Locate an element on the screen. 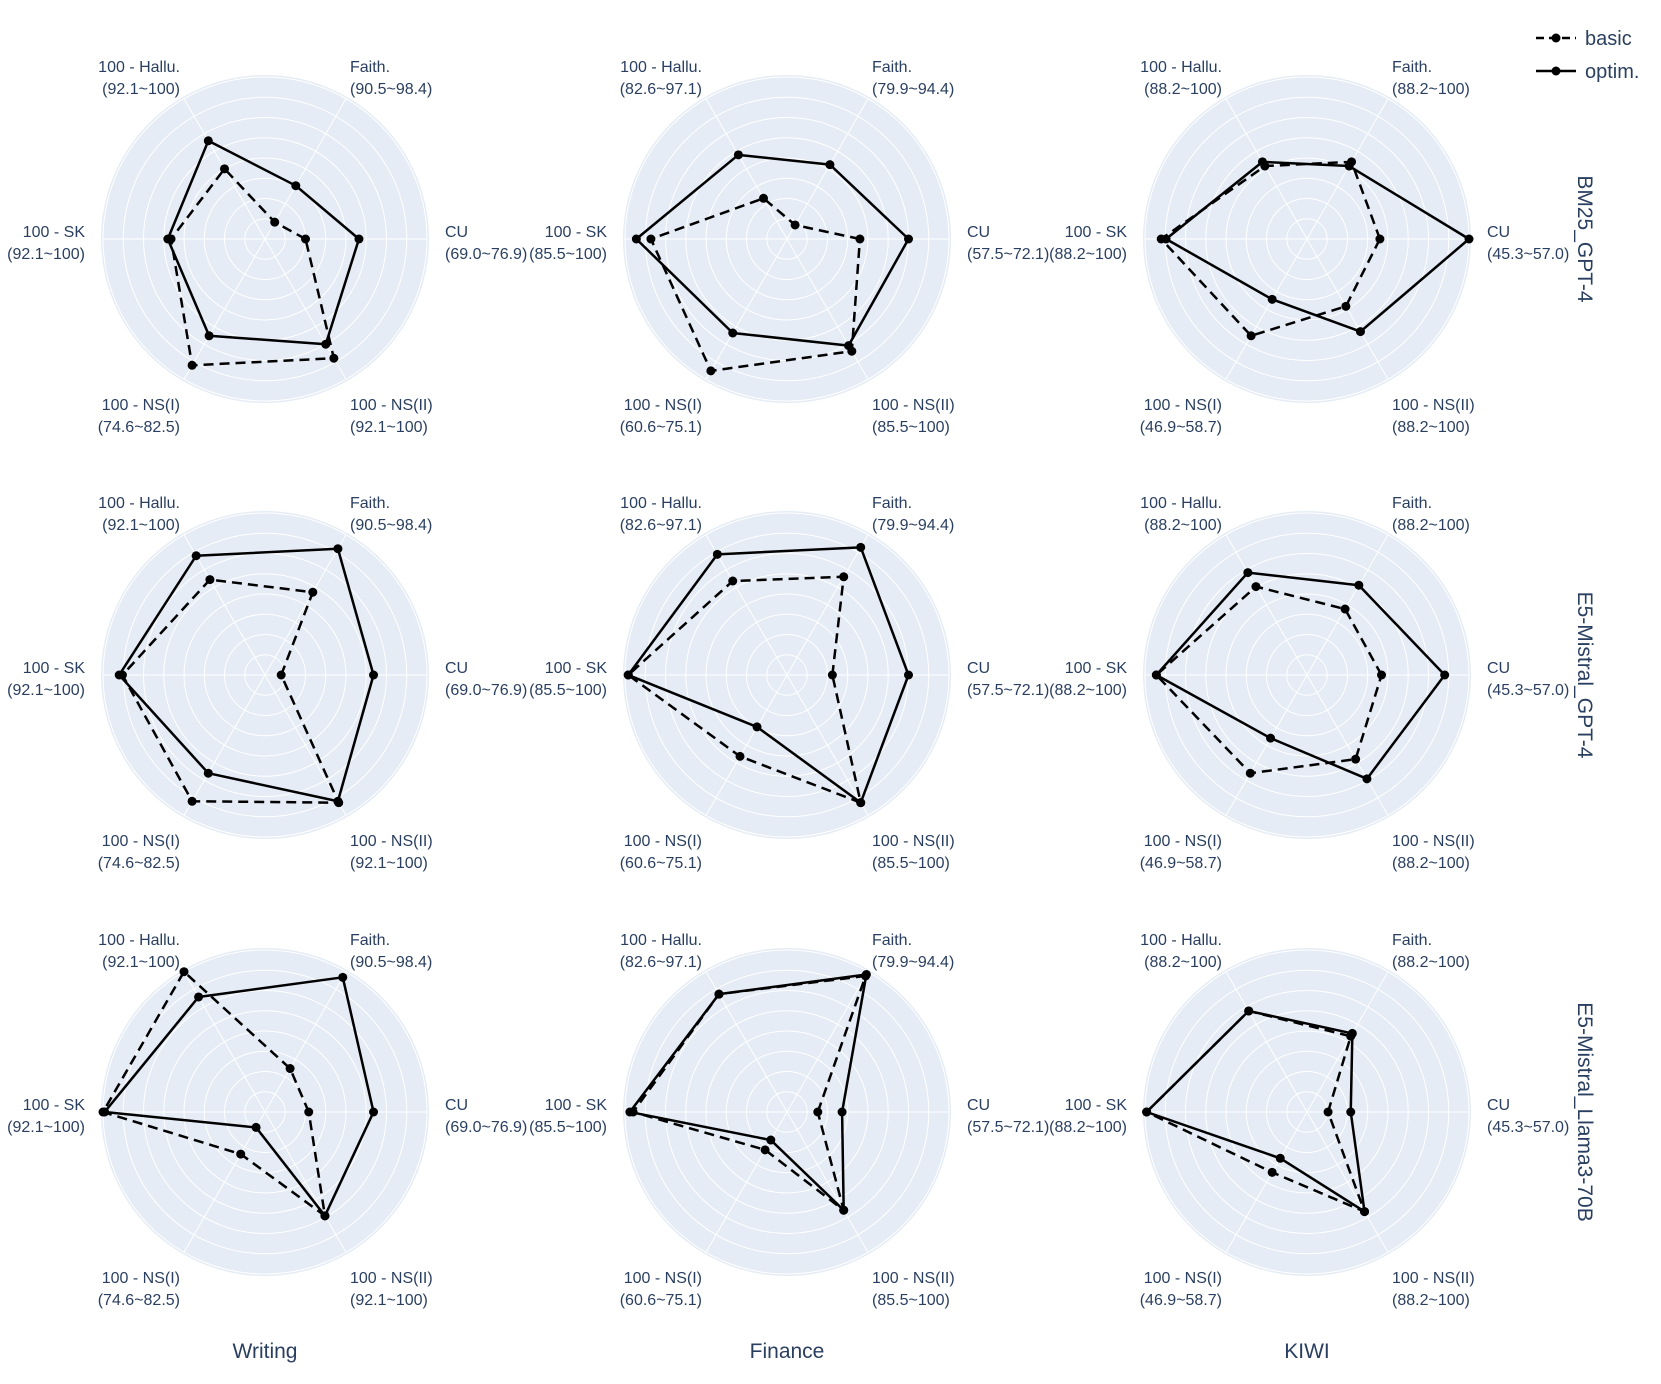  axis-range-label: (74.6~82.5) is located at coordinates (139, 1300).